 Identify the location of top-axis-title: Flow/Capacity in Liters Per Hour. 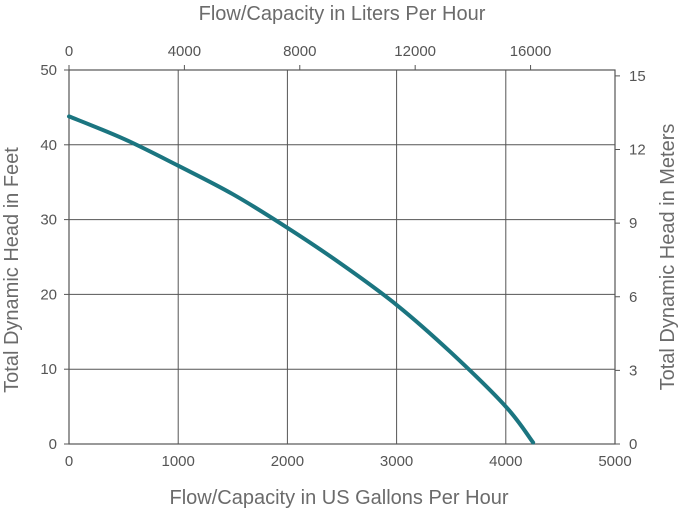
(342, 14).